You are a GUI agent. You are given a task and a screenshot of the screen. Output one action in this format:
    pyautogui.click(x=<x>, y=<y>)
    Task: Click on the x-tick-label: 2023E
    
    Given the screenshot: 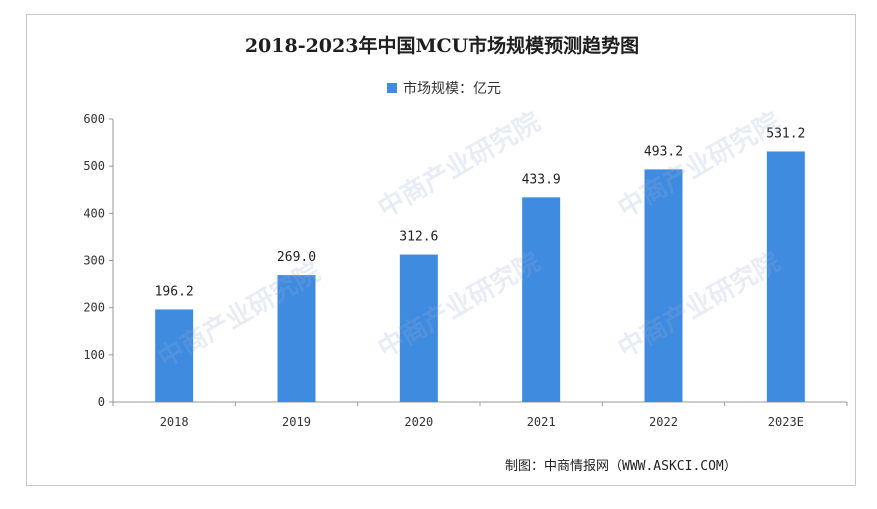 What is the action you would take?
    pyautogui.click(x=786, y=422)
    